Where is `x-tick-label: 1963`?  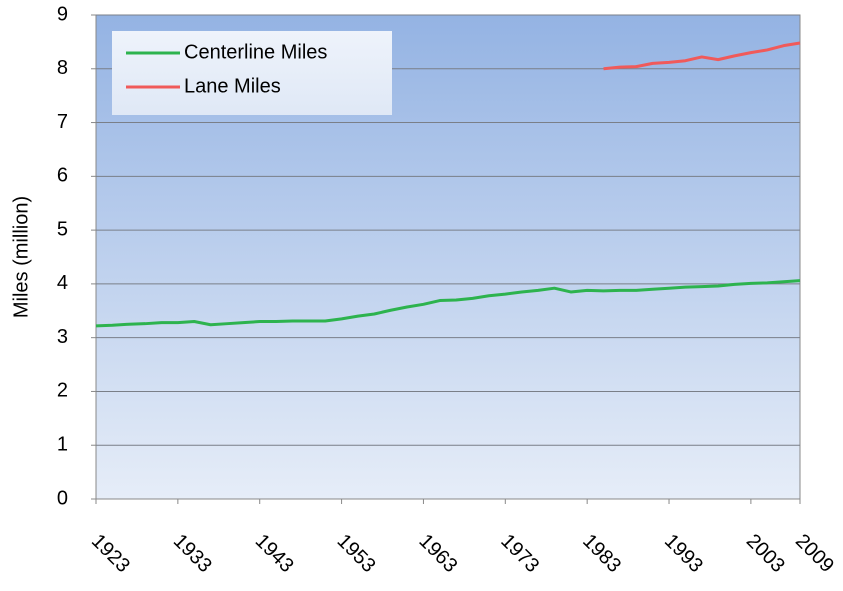
x-tick-label: 1963 is located at coordinates (437, 553).